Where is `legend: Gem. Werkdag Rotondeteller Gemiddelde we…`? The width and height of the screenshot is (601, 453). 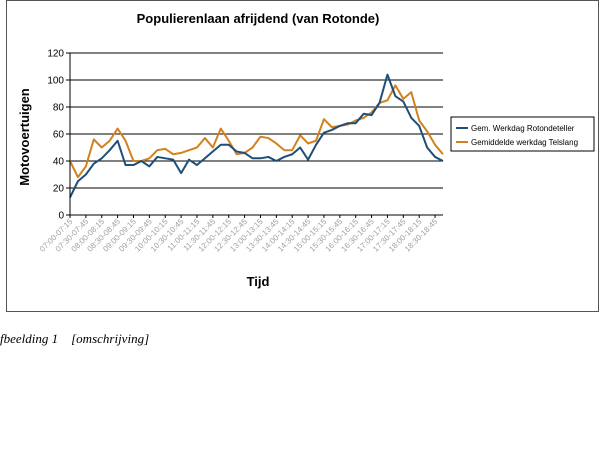
legend: Gem. Werkdag Rotondeteller Gemiddelde we… is located at coordinates (522, 134).